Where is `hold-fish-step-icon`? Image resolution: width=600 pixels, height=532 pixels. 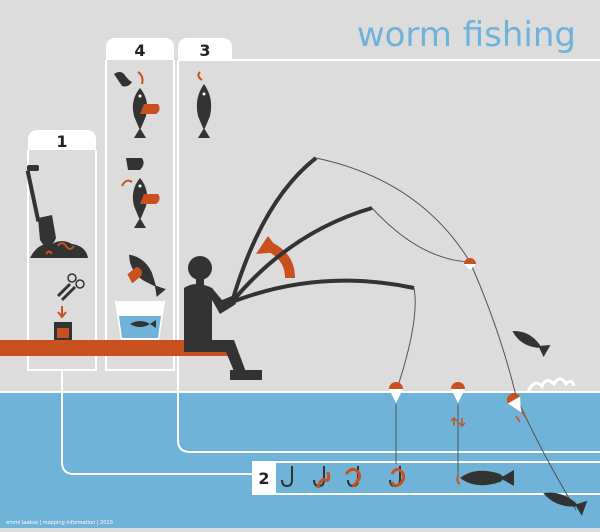
hold-fish-step-icon is located at coordinates (140, 193).